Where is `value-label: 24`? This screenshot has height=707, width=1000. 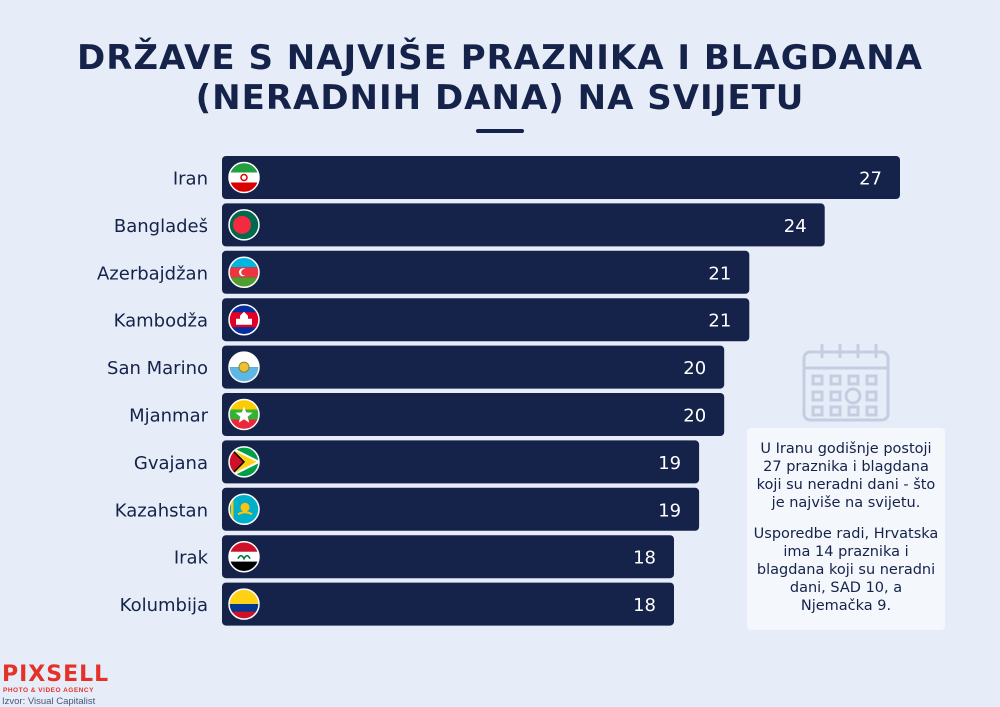
value-label: 24 is located at coordinates (795, 226).